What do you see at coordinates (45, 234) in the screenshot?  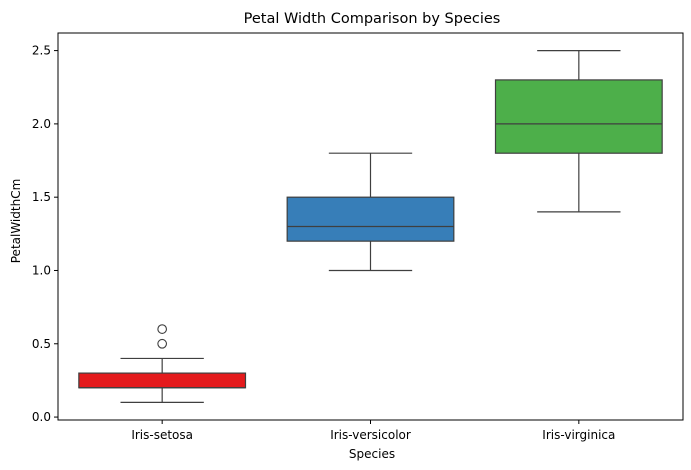 I see `y-axis: 0.0 0.5 1.0 1.5 2.0 2.5` at bounding box center [45, 234].